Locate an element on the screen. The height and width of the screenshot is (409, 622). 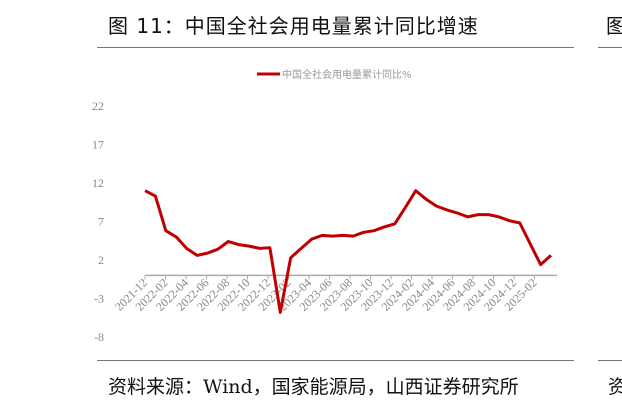
legend-label: 中国全社会用电量累计同比% is located at coordinates (347, 74).